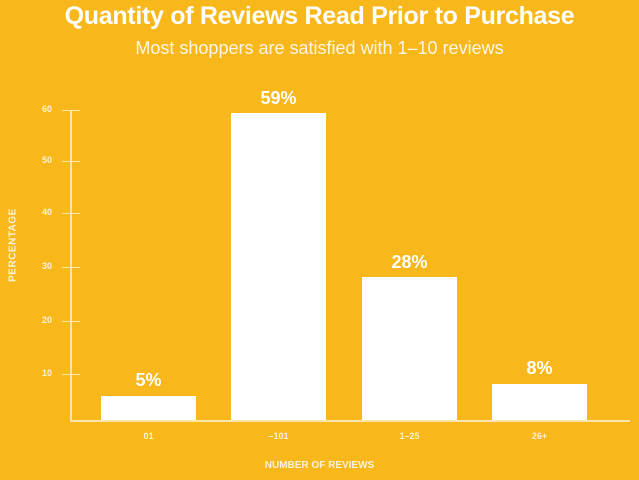 This screenshot has width=639, height=480. What do you see at coordinates (46, 373) in the screenshot?
I see `y-tick-label: 10` at bounding box center [46, 373].